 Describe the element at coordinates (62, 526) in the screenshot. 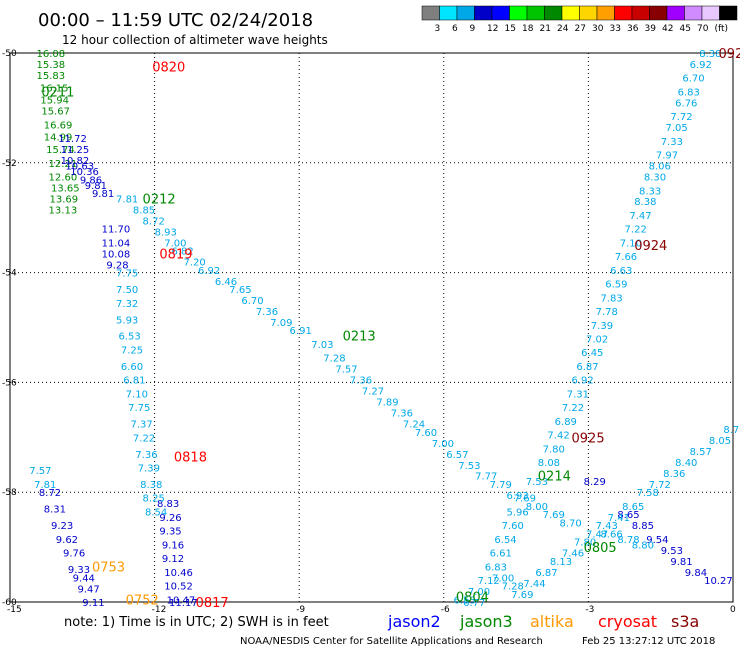

I see `swh-value: 9.23` at that location.